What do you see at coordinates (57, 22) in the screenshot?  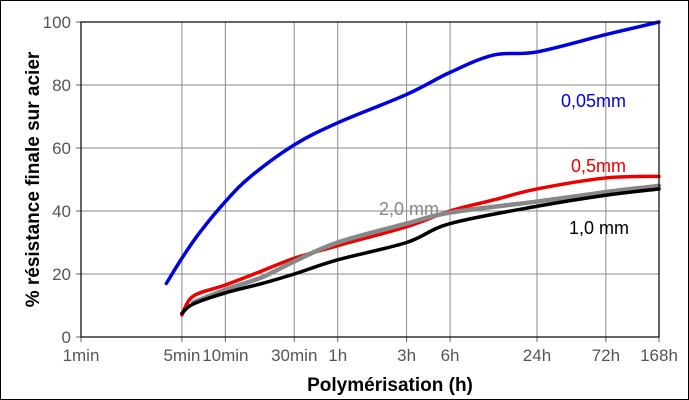 I see `y-tick-label: 100` at bounding box center [57, 22].